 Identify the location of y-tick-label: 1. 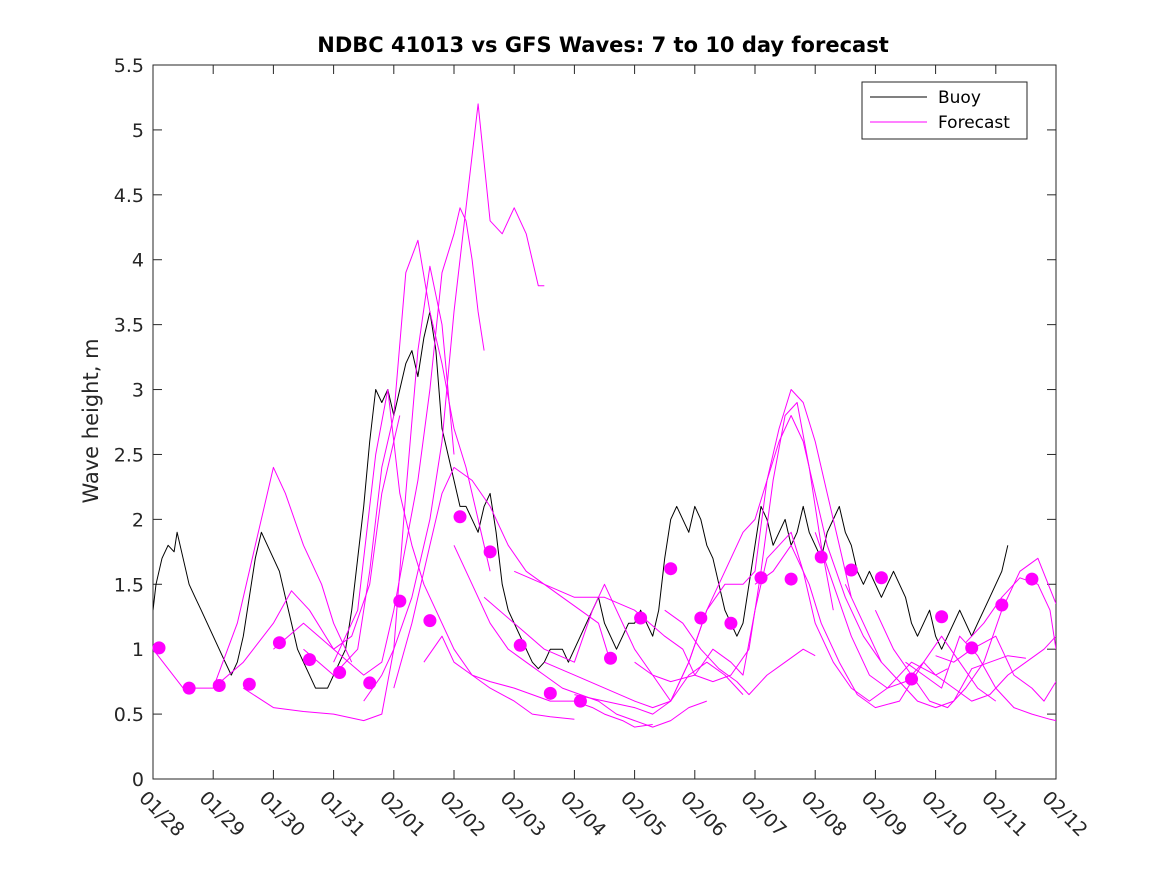
(138, 650).